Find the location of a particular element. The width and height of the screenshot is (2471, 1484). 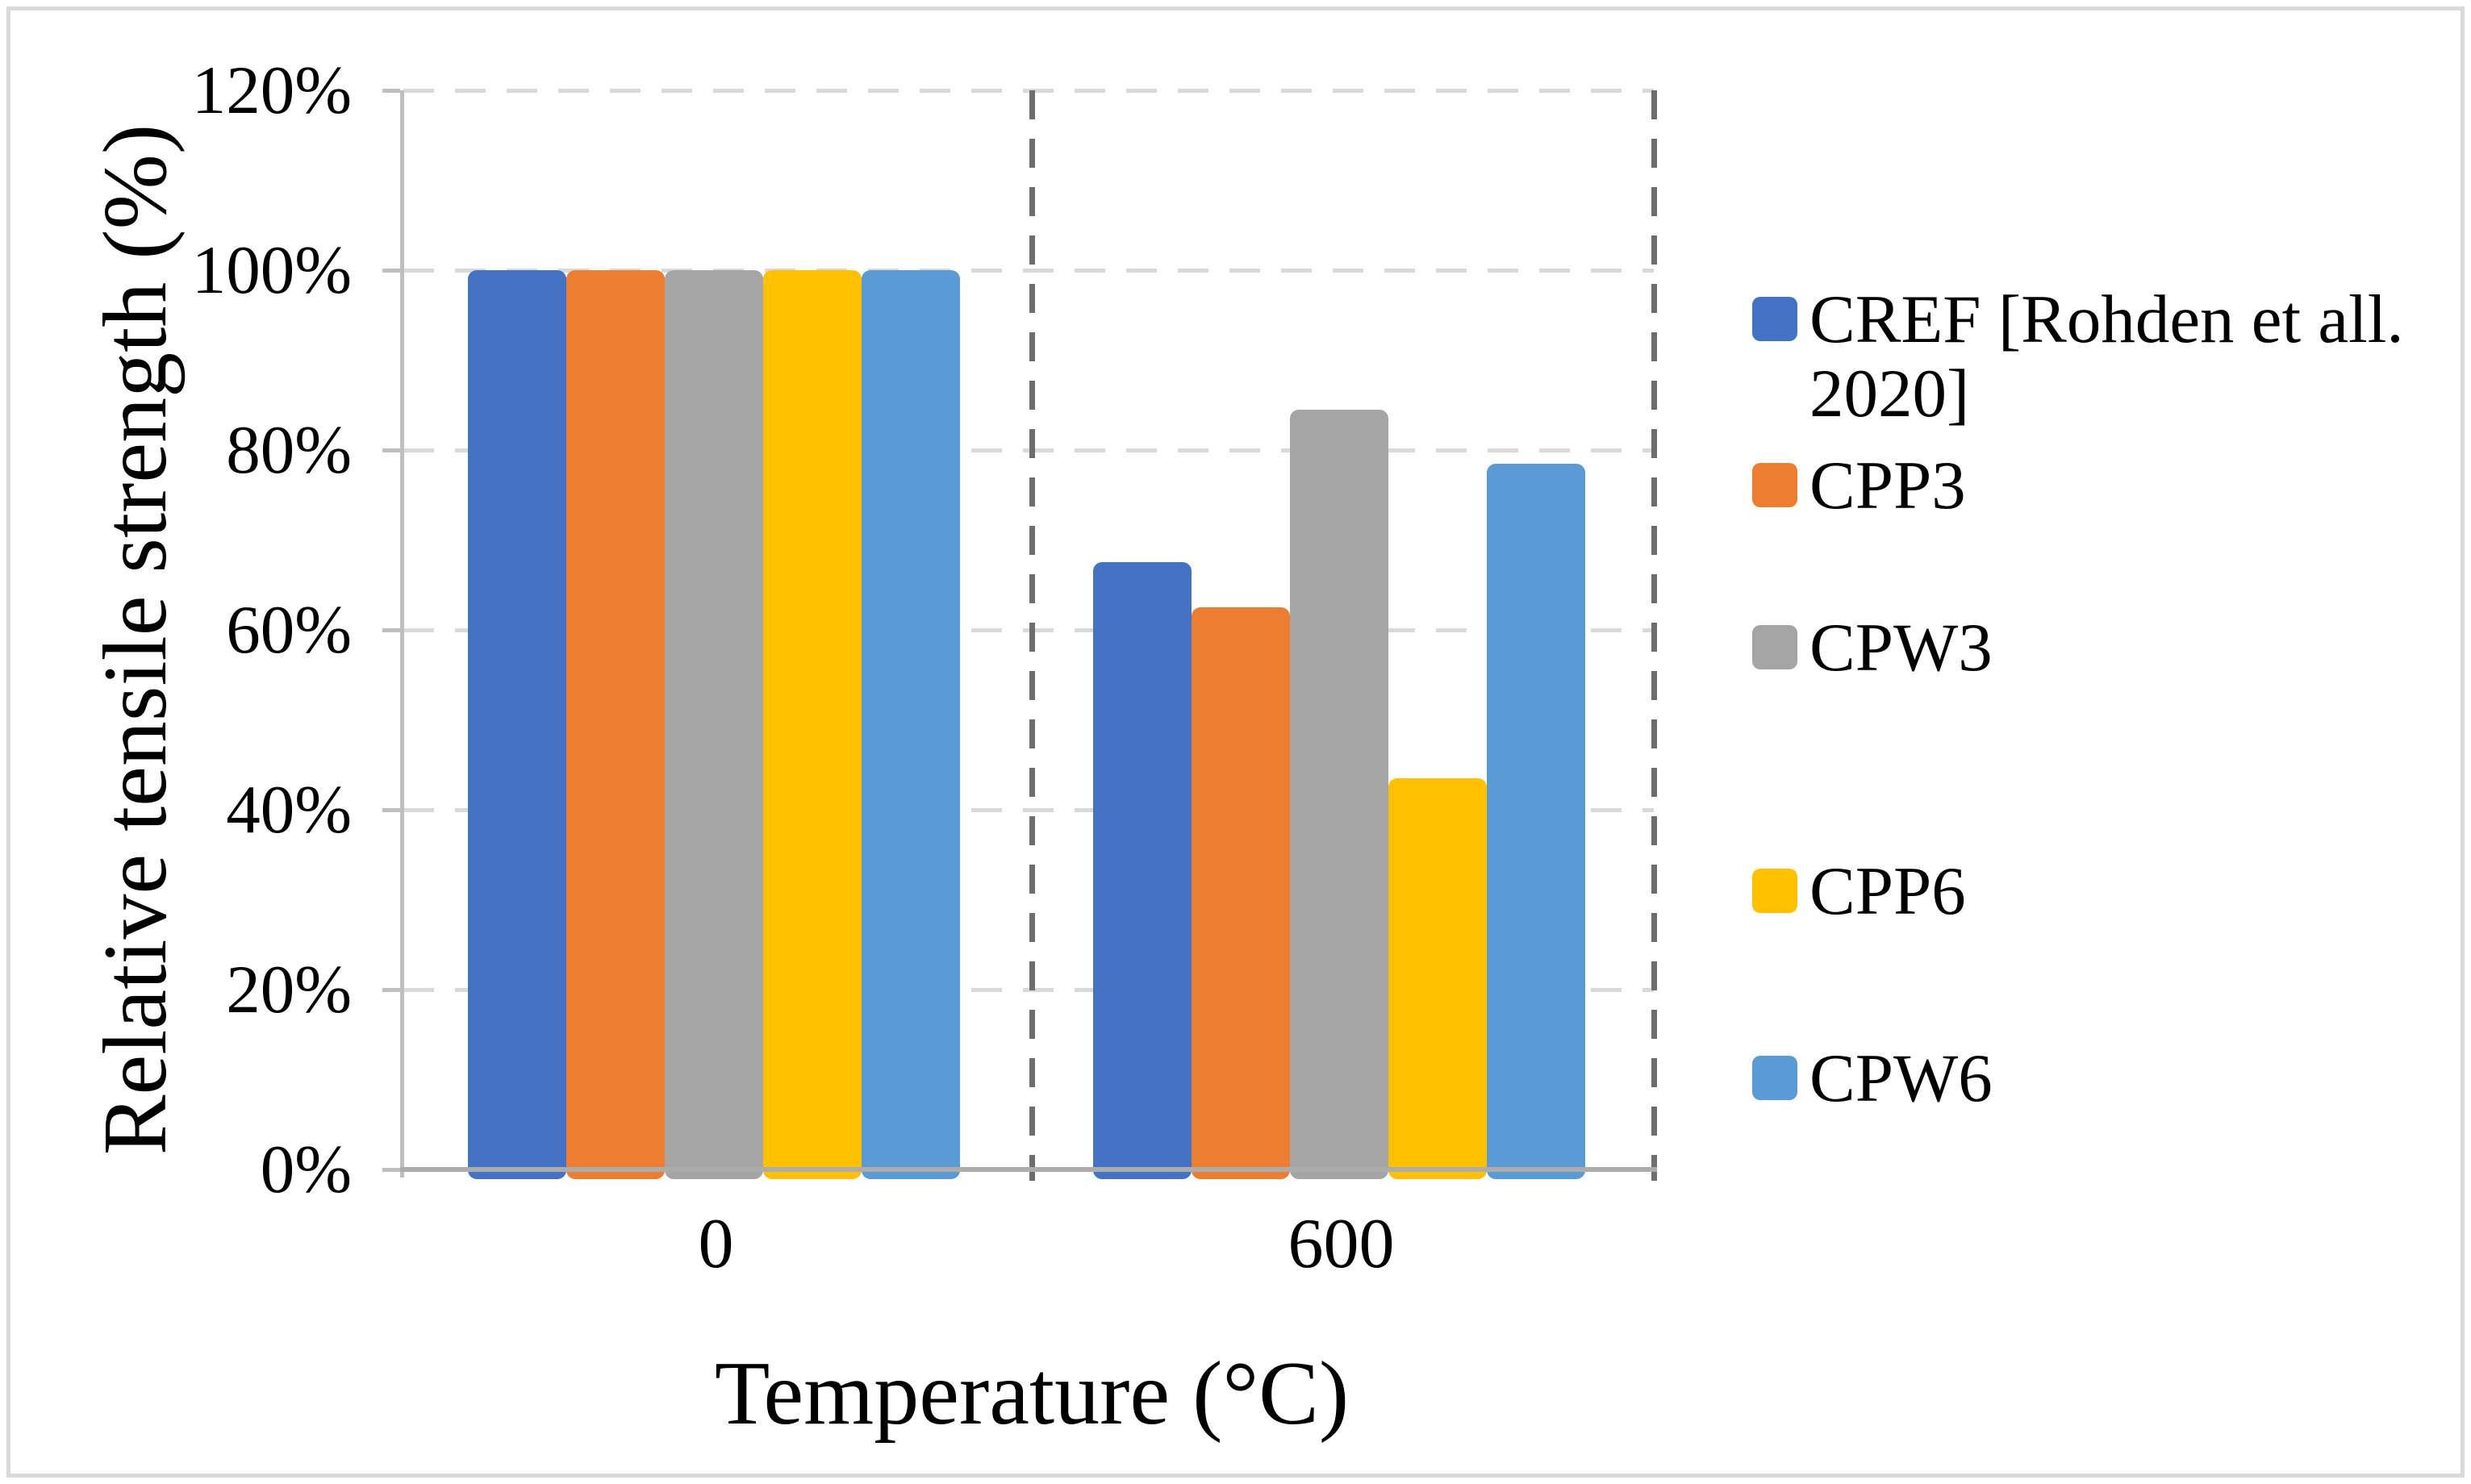

gridline-40% is located at coordinates (1028, 810).